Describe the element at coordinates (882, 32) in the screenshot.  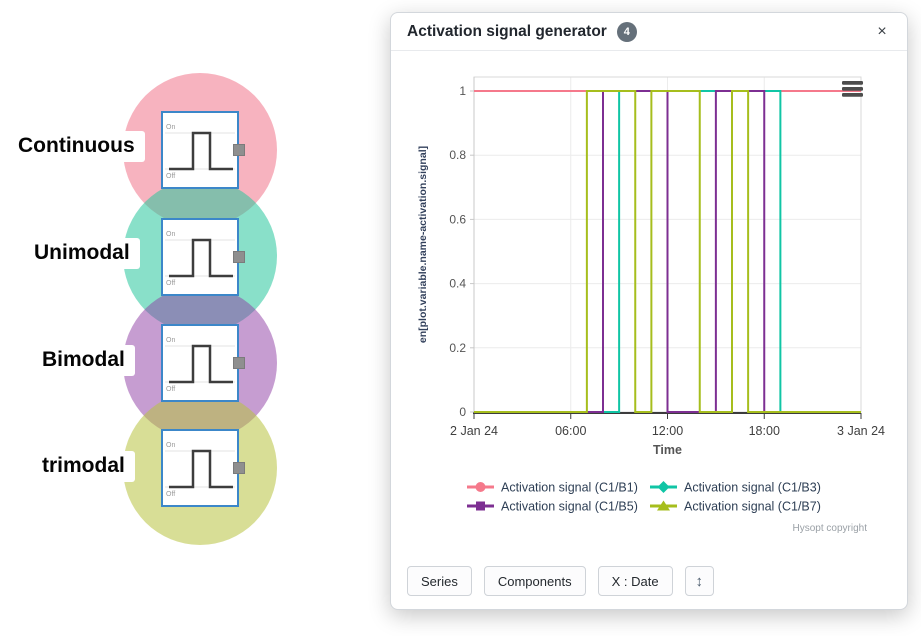
I see `close-icon: ×` at that location.